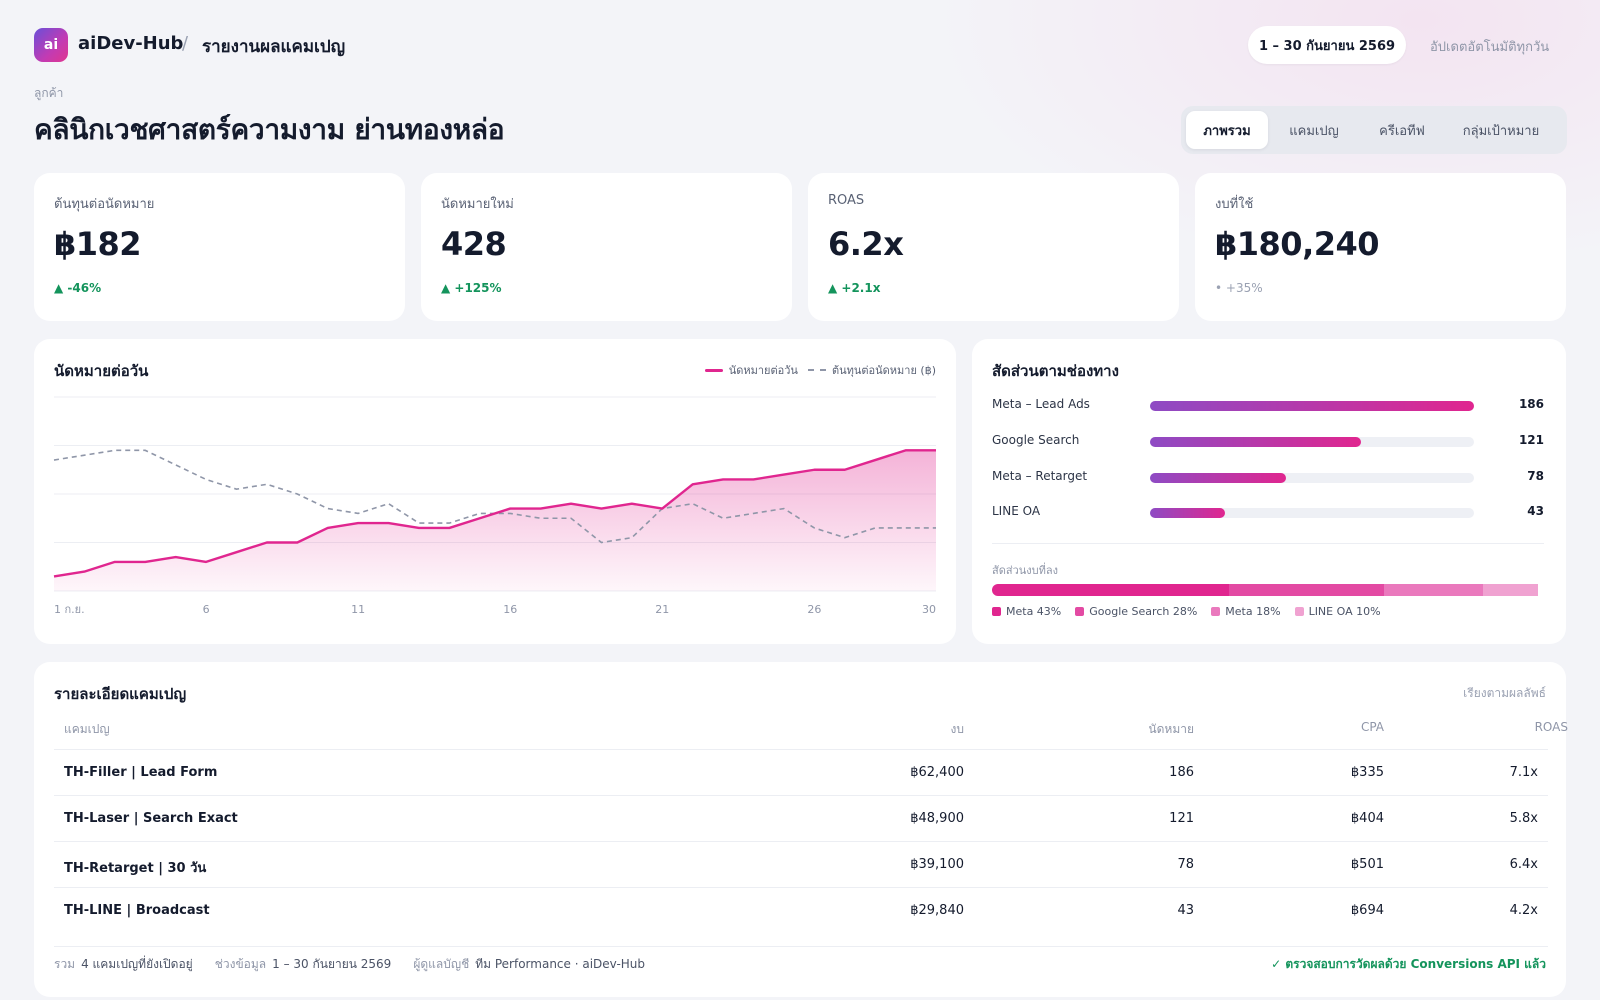 The image size is (1600, 1000). What do you see at coordinates (1374, 130) in the screenshot?
I see `view-tabs: ภาพรวม แคมเปญ ครีเอทีฟ กลุ่มเป้าหมาย` at bounding box center [1374, 130].